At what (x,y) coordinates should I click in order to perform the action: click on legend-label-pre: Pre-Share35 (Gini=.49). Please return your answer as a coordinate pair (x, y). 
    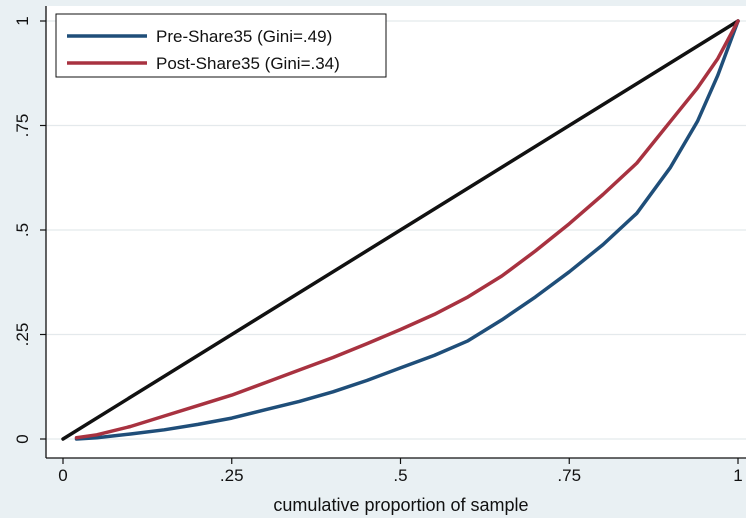
    Looking at the image, I should click on (244, 36).